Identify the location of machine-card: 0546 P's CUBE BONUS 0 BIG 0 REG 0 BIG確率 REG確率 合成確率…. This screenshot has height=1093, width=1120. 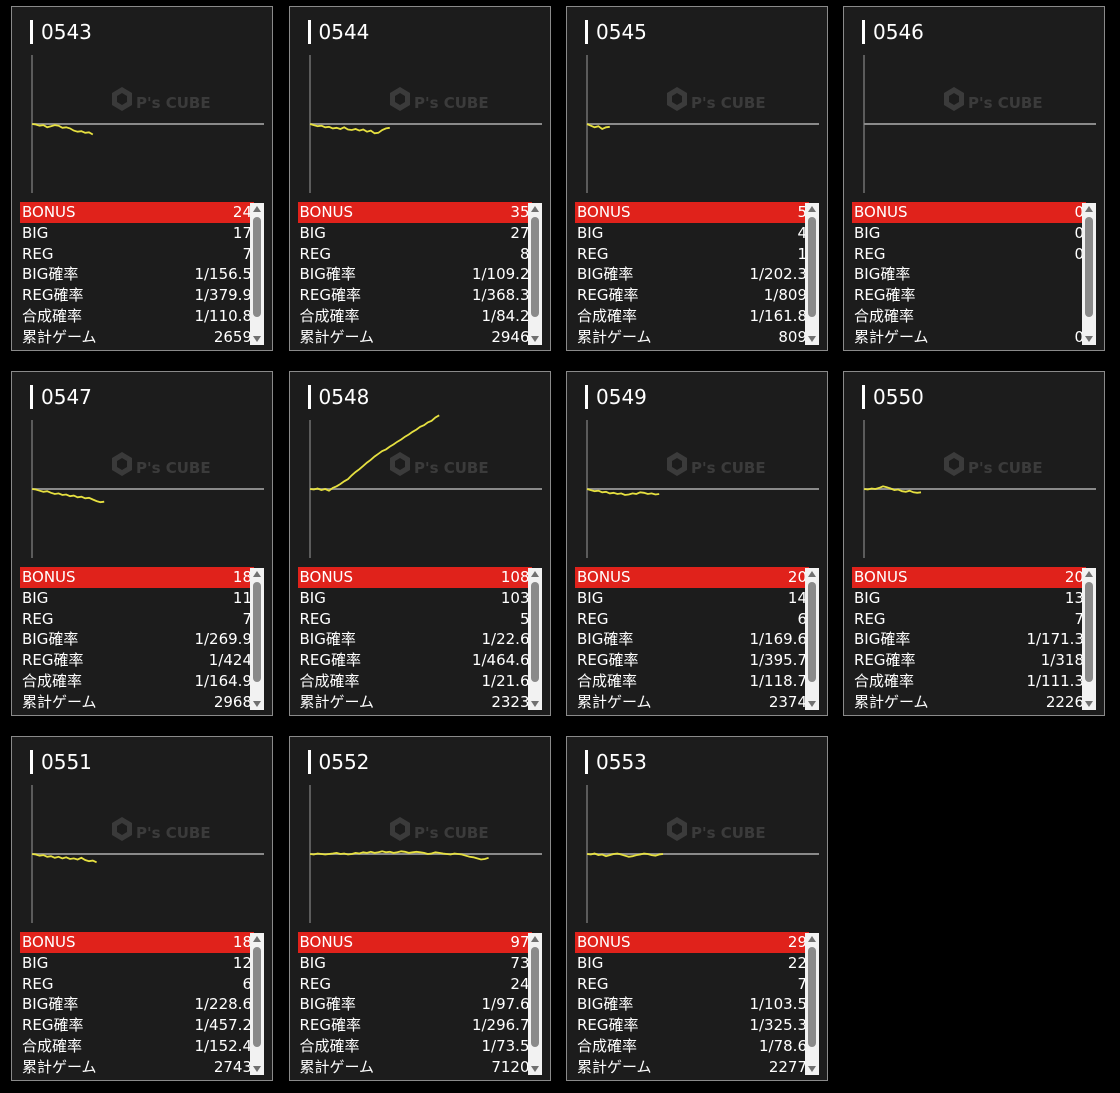
(974, 178).